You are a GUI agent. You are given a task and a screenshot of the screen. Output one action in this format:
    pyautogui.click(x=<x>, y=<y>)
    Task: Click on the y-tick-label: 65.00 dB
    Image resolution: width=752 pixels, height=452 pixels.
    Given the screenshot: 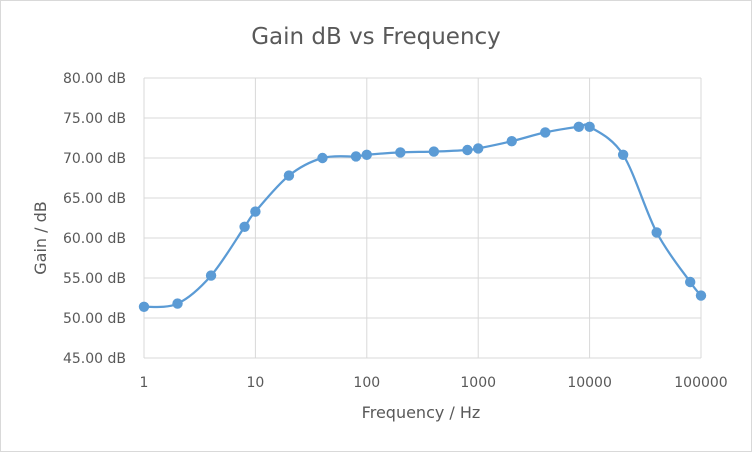 What is the action you would take?
    pyautogui.click(x=94, y=199)
    